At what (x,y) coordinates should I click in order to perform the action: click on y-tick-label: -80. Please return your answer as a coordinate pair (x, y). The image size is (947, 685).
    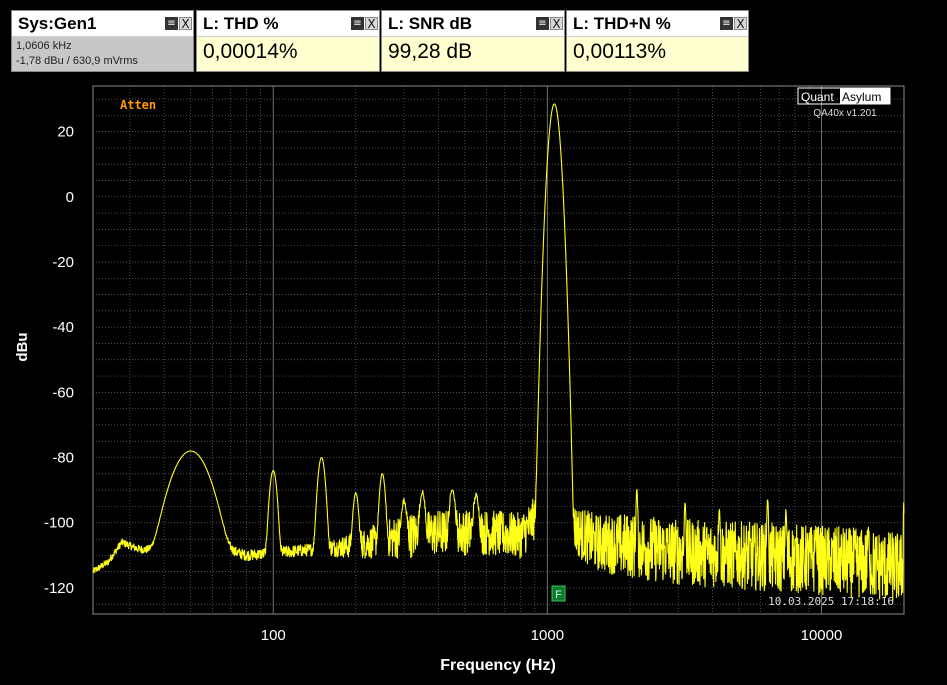
    Looking at the image, I should click on (63, 458).